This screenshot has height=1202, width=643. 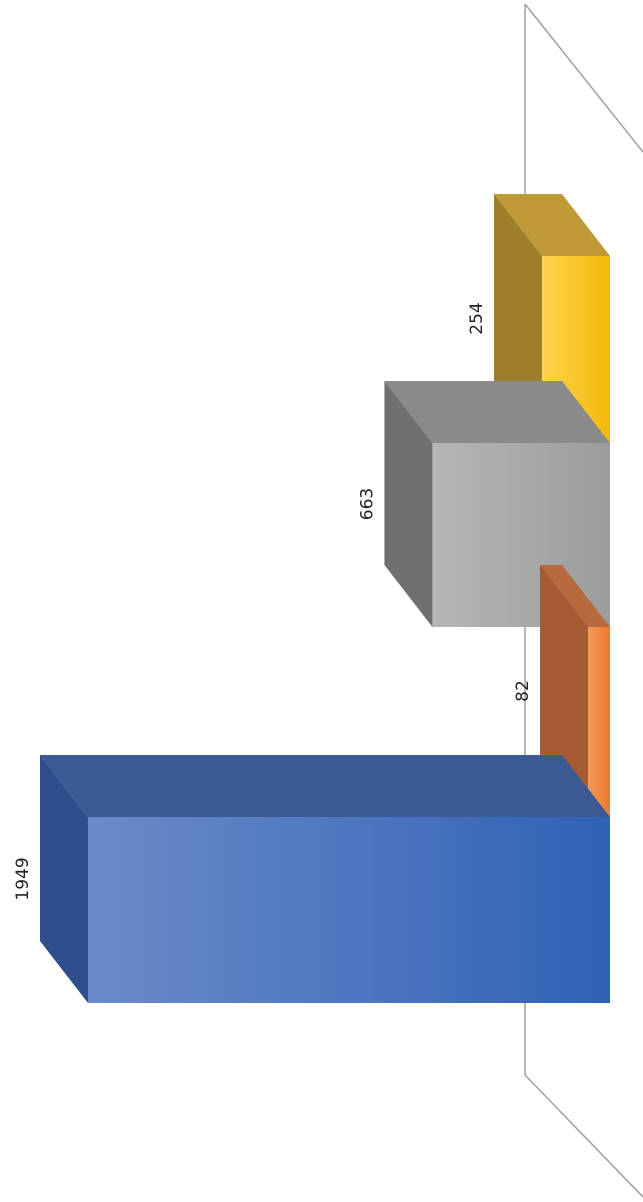 What do you see at coordinates (23, 878) in the screenshot?
I see `data-label-0: 1949` at bounding box center [23, 878].